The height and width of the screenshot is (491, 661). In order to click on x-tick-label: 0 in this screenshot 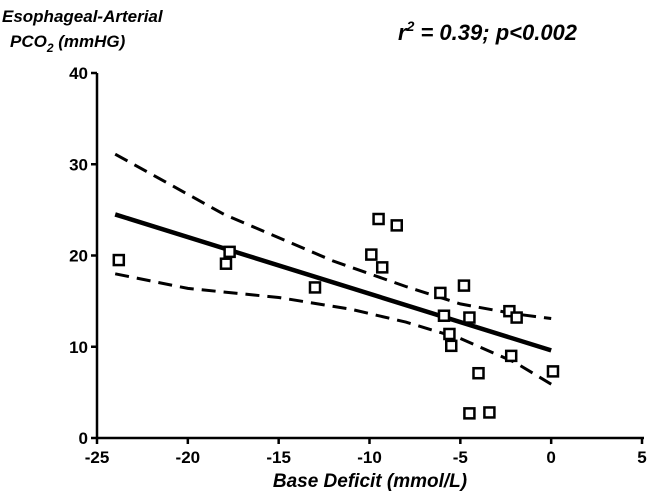, I will do `click(550, 457)`.